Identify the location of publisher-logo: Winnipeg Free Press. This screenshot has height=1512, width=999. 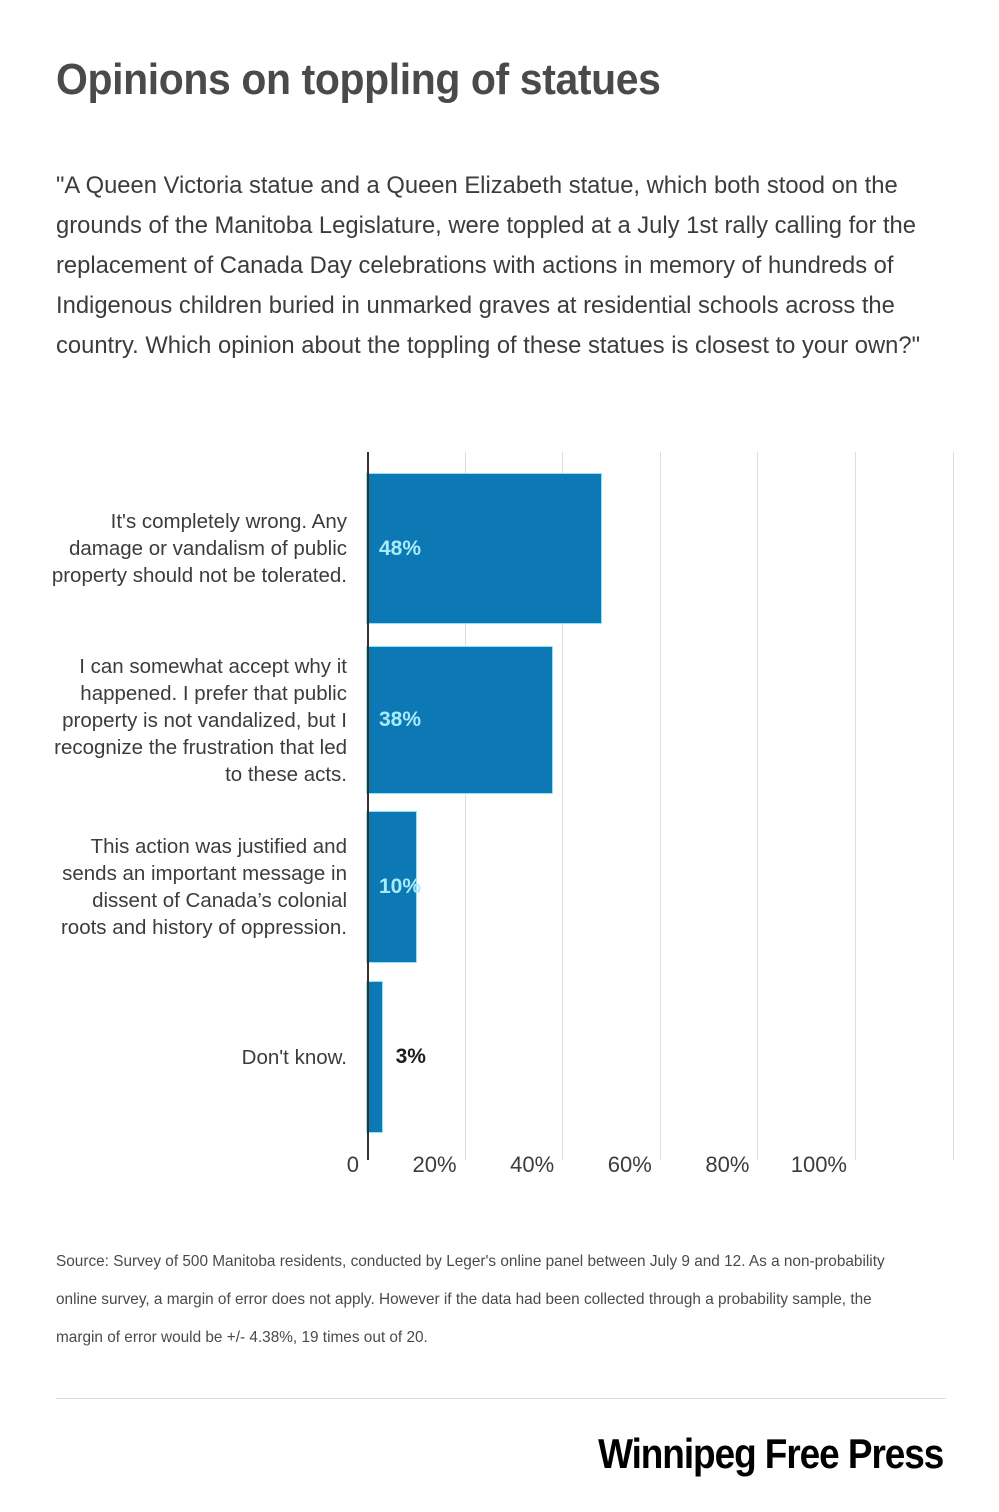
(770, 1453).